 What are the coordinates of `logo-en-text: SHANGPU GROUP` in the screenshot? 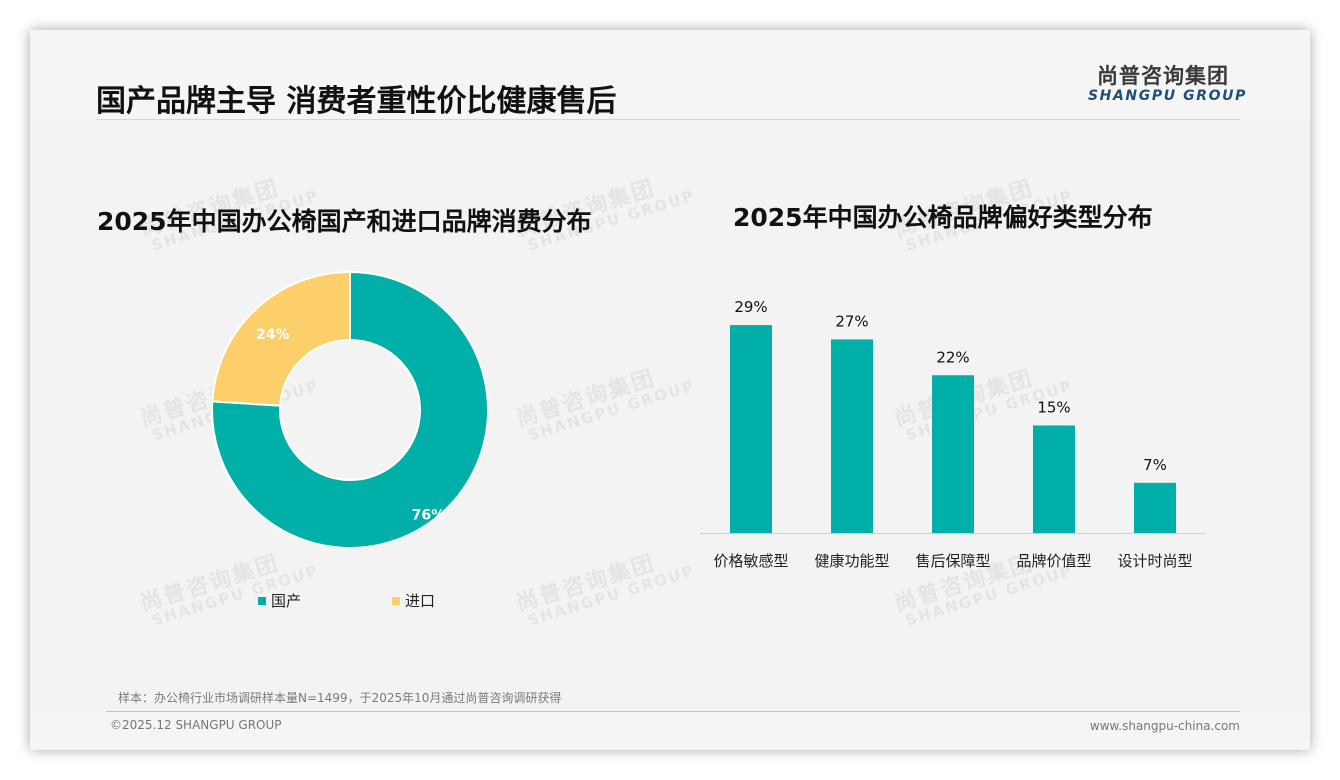 It's located at (1167, 96).